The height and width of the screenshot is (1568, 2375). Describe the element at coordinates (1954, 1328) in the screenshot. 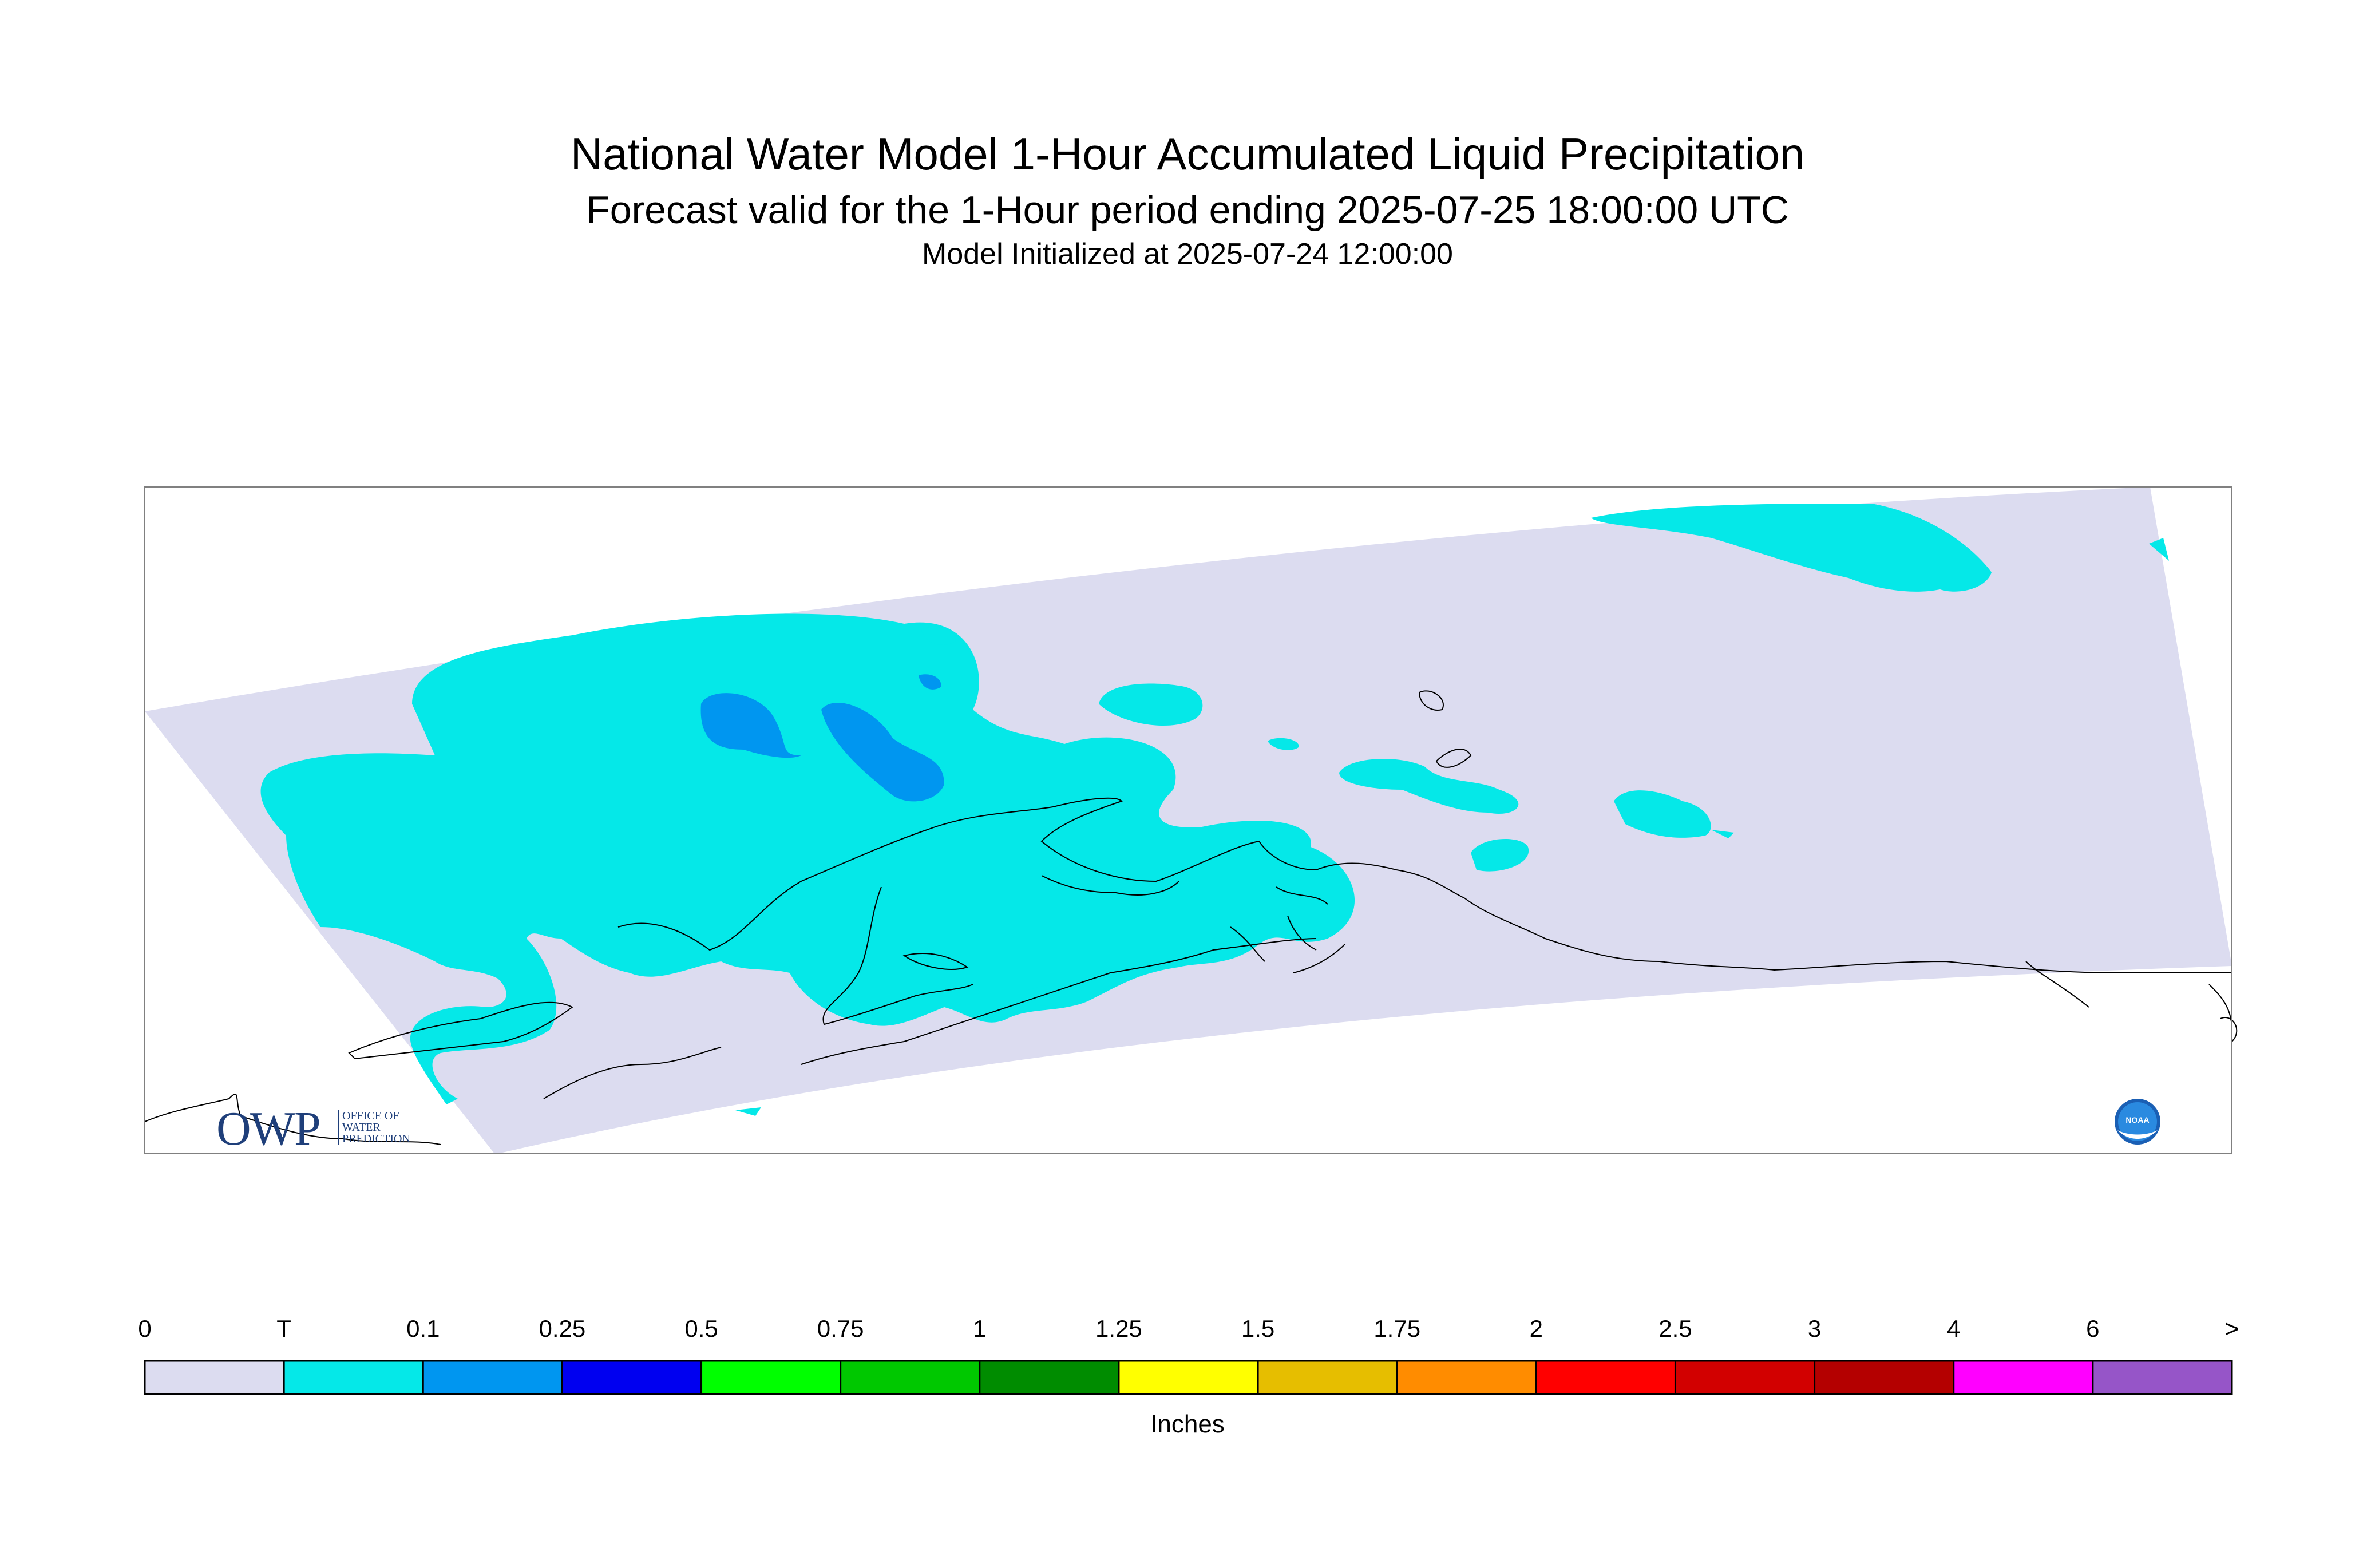

I see `legend-label: 4` at that location.